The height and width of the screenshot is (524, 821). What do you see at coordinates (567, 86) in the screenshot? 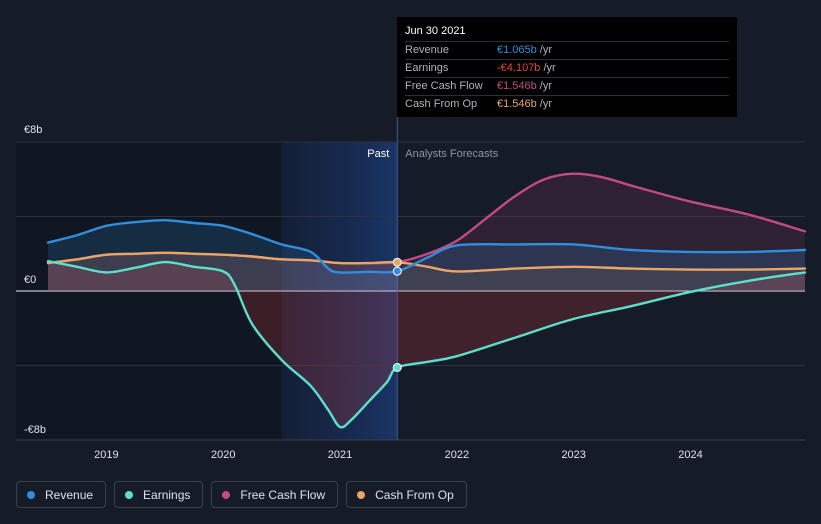
I see `tooltip-row-fcf: Free Cash Flow €1.546b /yr` at bounding box center [567, 86].